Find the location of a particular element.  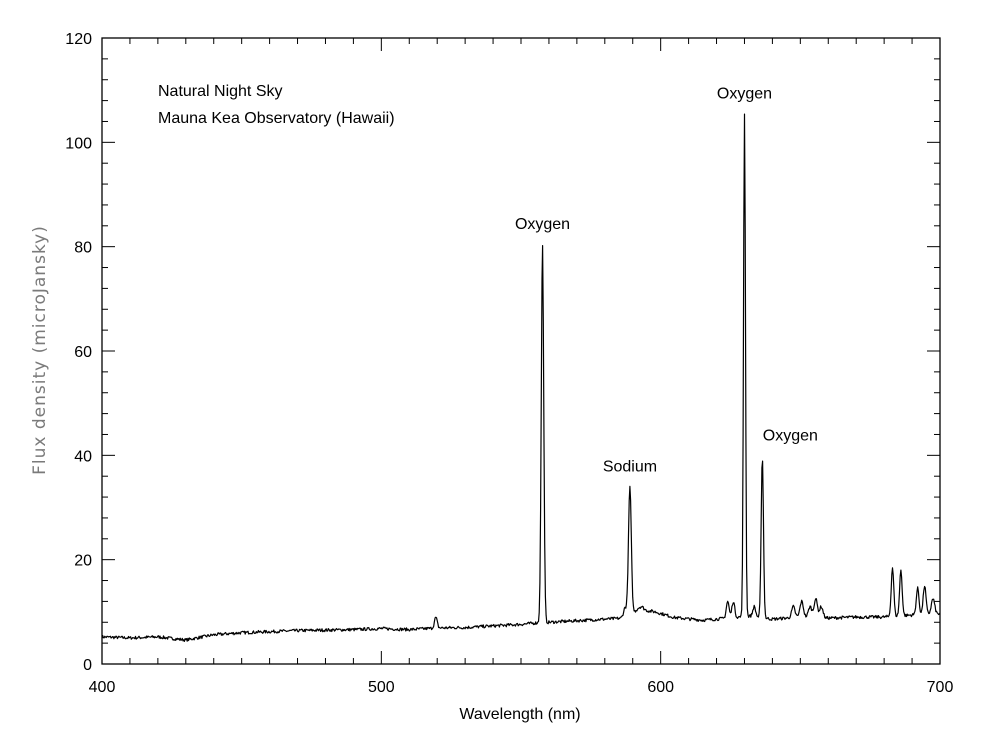

info-line: Natural Night Sky is located at coordinates (220, 91).